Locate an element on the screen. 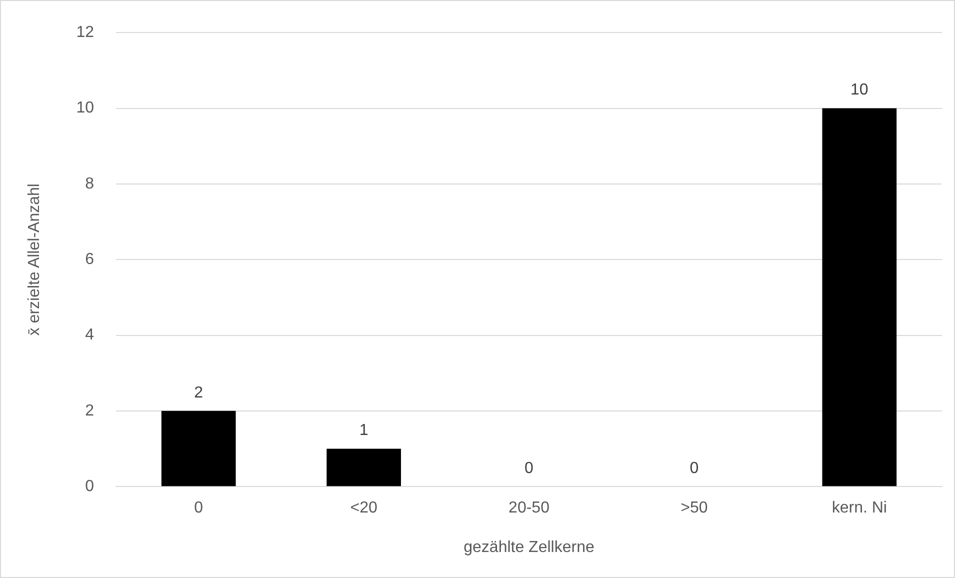 The height and width of the screenshot is (578, 955). data-label: 1 is located at coordinates (363, 431).